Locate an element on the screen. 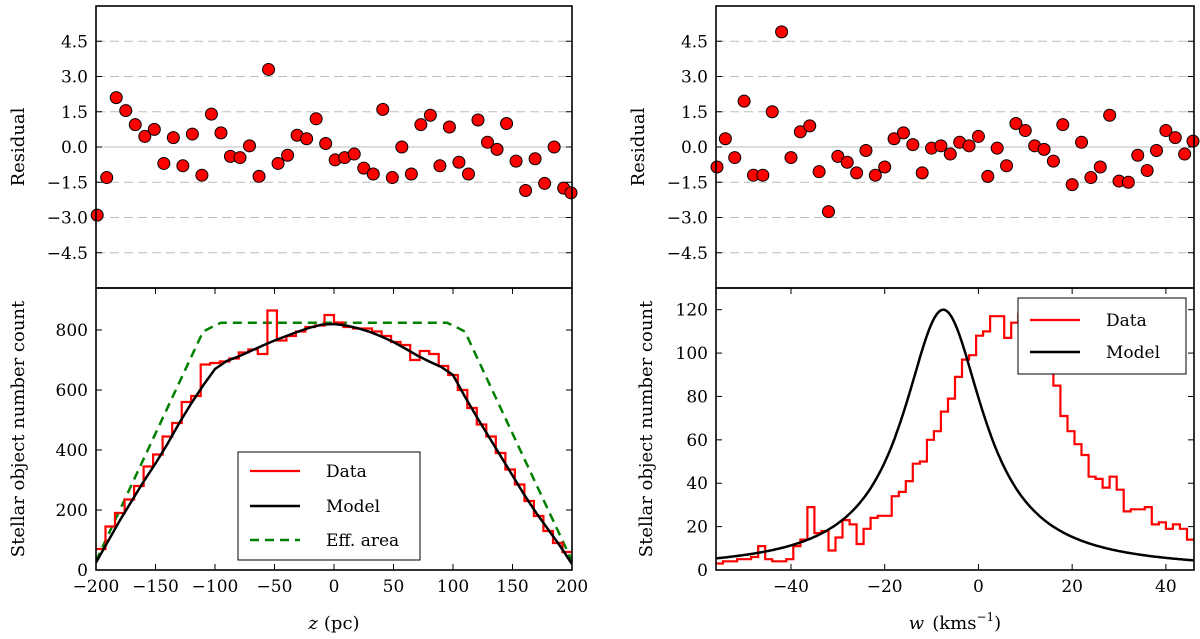 The height and width of the screenshot is (639, 1200). x-tick-label: −200 is located at coordinates (96, 587).